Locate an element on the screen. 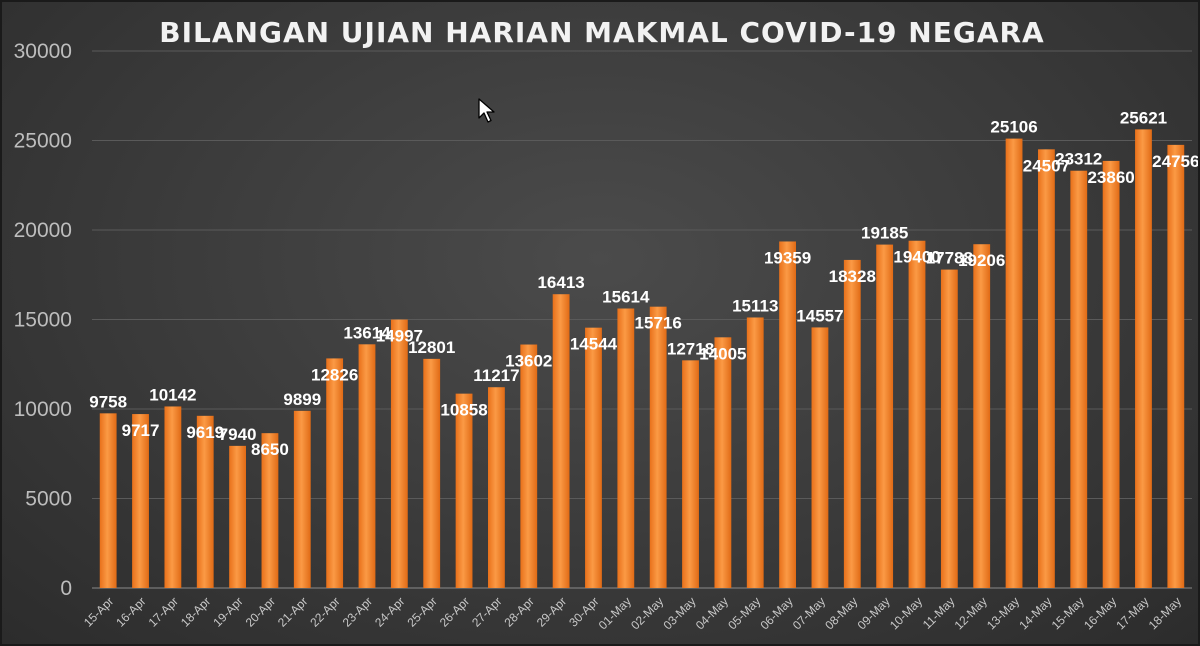 The height and width of the screenshot is (646, 1200). x-tick-label: 03-May is located at coordinates (679, 613).